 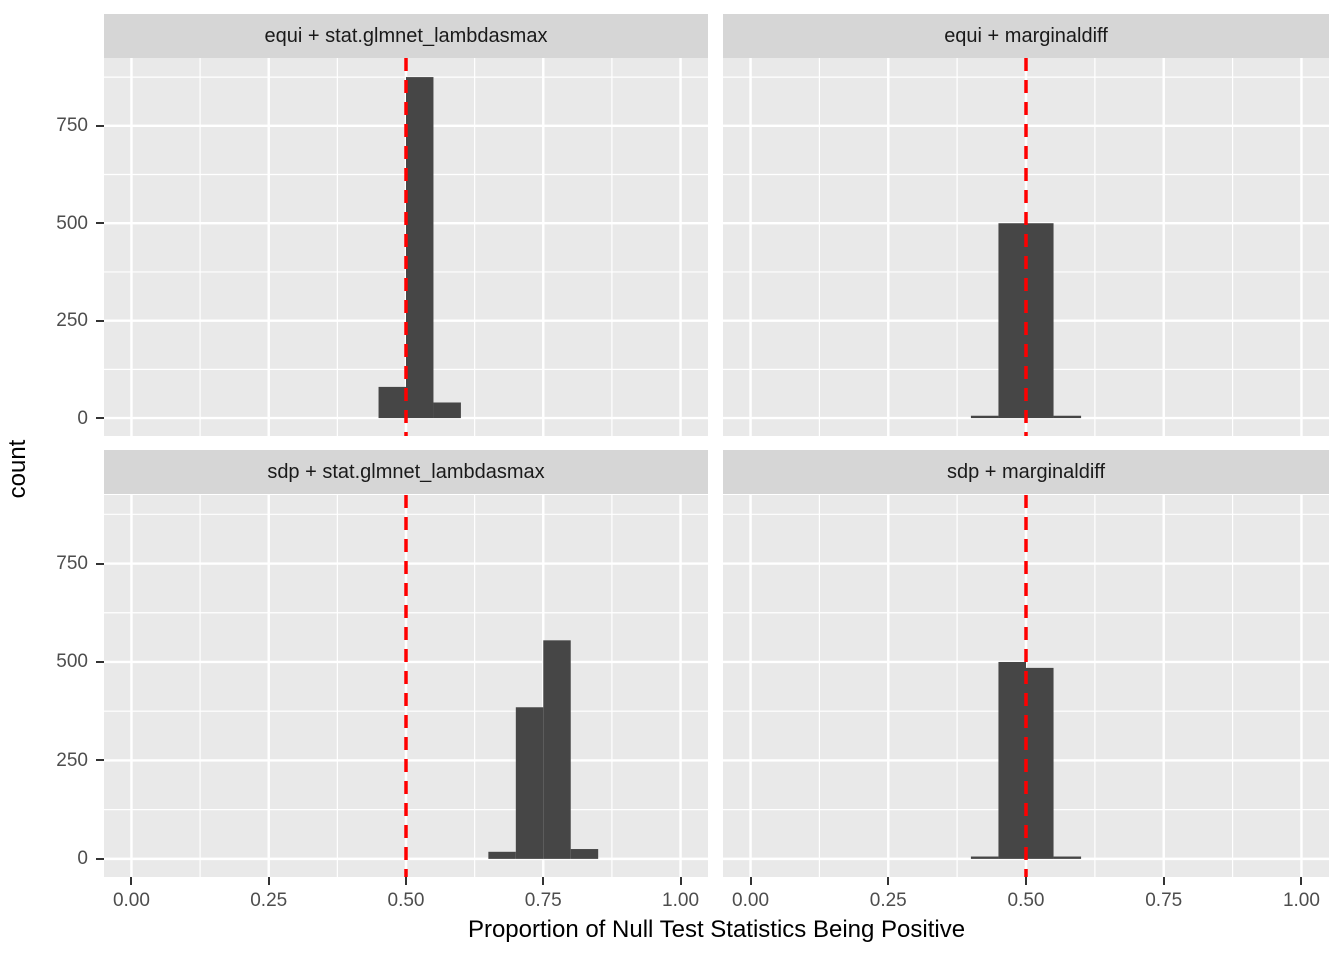 I want to click on facet-strip: sdp + stat.glmnet_lambdasmax, so click(x=406, y=472).